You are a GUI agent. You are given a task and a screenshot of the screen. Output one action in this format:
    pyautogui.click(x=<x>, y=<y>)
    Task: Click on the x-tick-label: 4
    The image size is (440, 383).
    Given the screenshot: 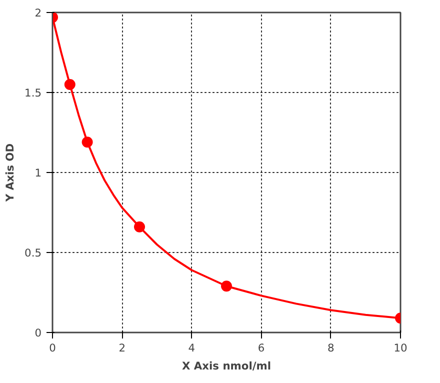 What is the action you would take?
    pyautogui.click(x=192, y=348)
    